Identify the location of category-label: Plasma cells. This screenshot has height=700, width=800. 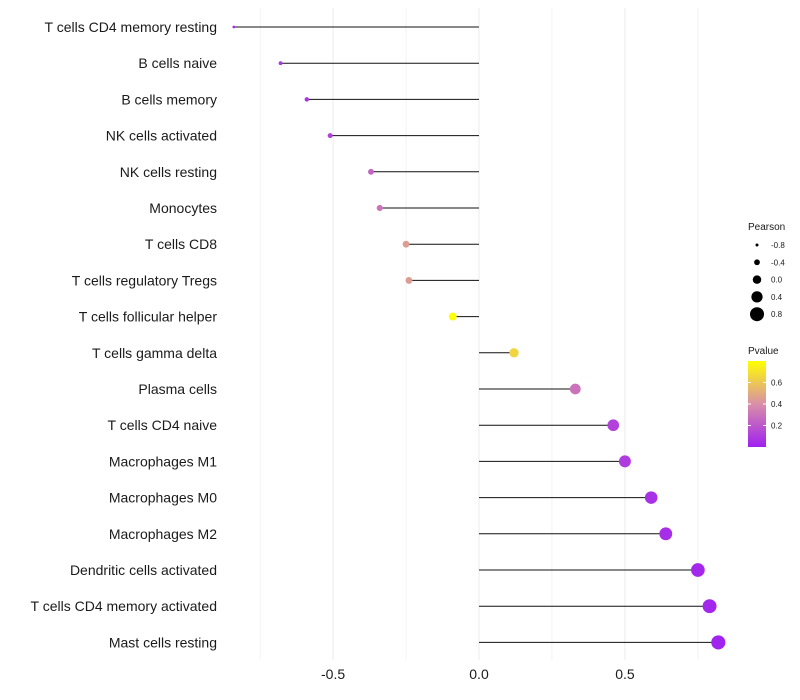
(177, 389).